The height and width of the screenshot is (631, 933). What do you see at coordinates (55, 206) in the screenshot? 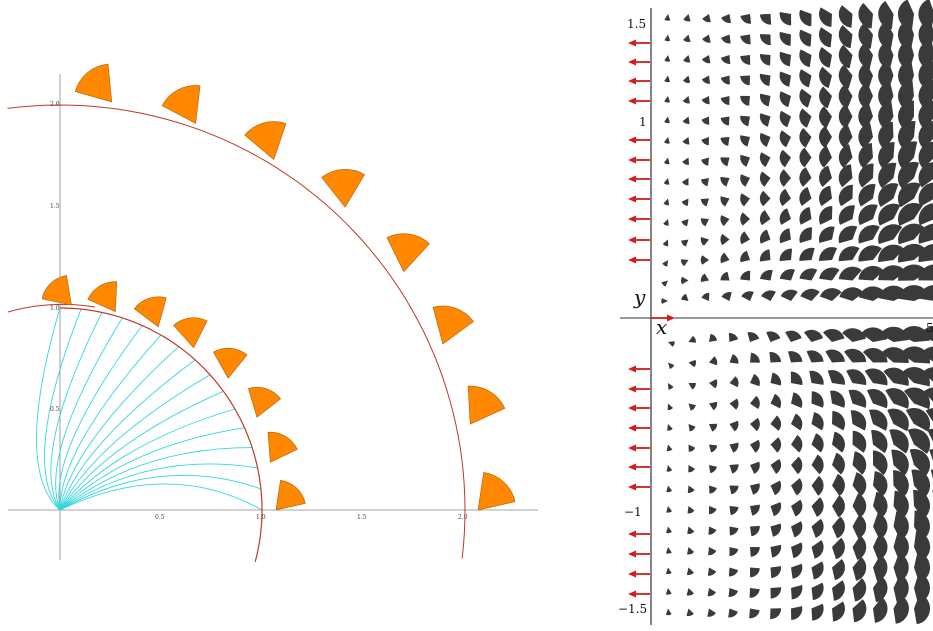
I see `left-y-tick-3: 1.5` at bounding box center [55, 206].